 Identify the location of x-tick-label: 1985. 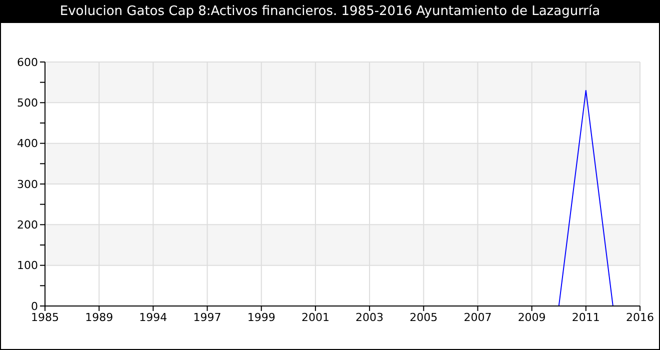
(45, 317).